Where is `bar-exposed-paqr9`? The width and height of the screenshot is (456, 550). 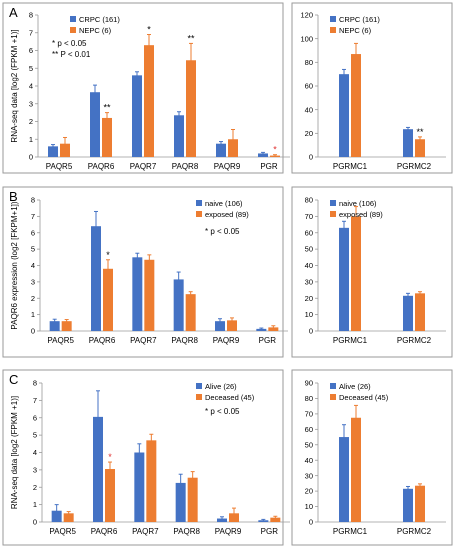 bar-exposed-paqr9 is located at coordinates (232, 325).